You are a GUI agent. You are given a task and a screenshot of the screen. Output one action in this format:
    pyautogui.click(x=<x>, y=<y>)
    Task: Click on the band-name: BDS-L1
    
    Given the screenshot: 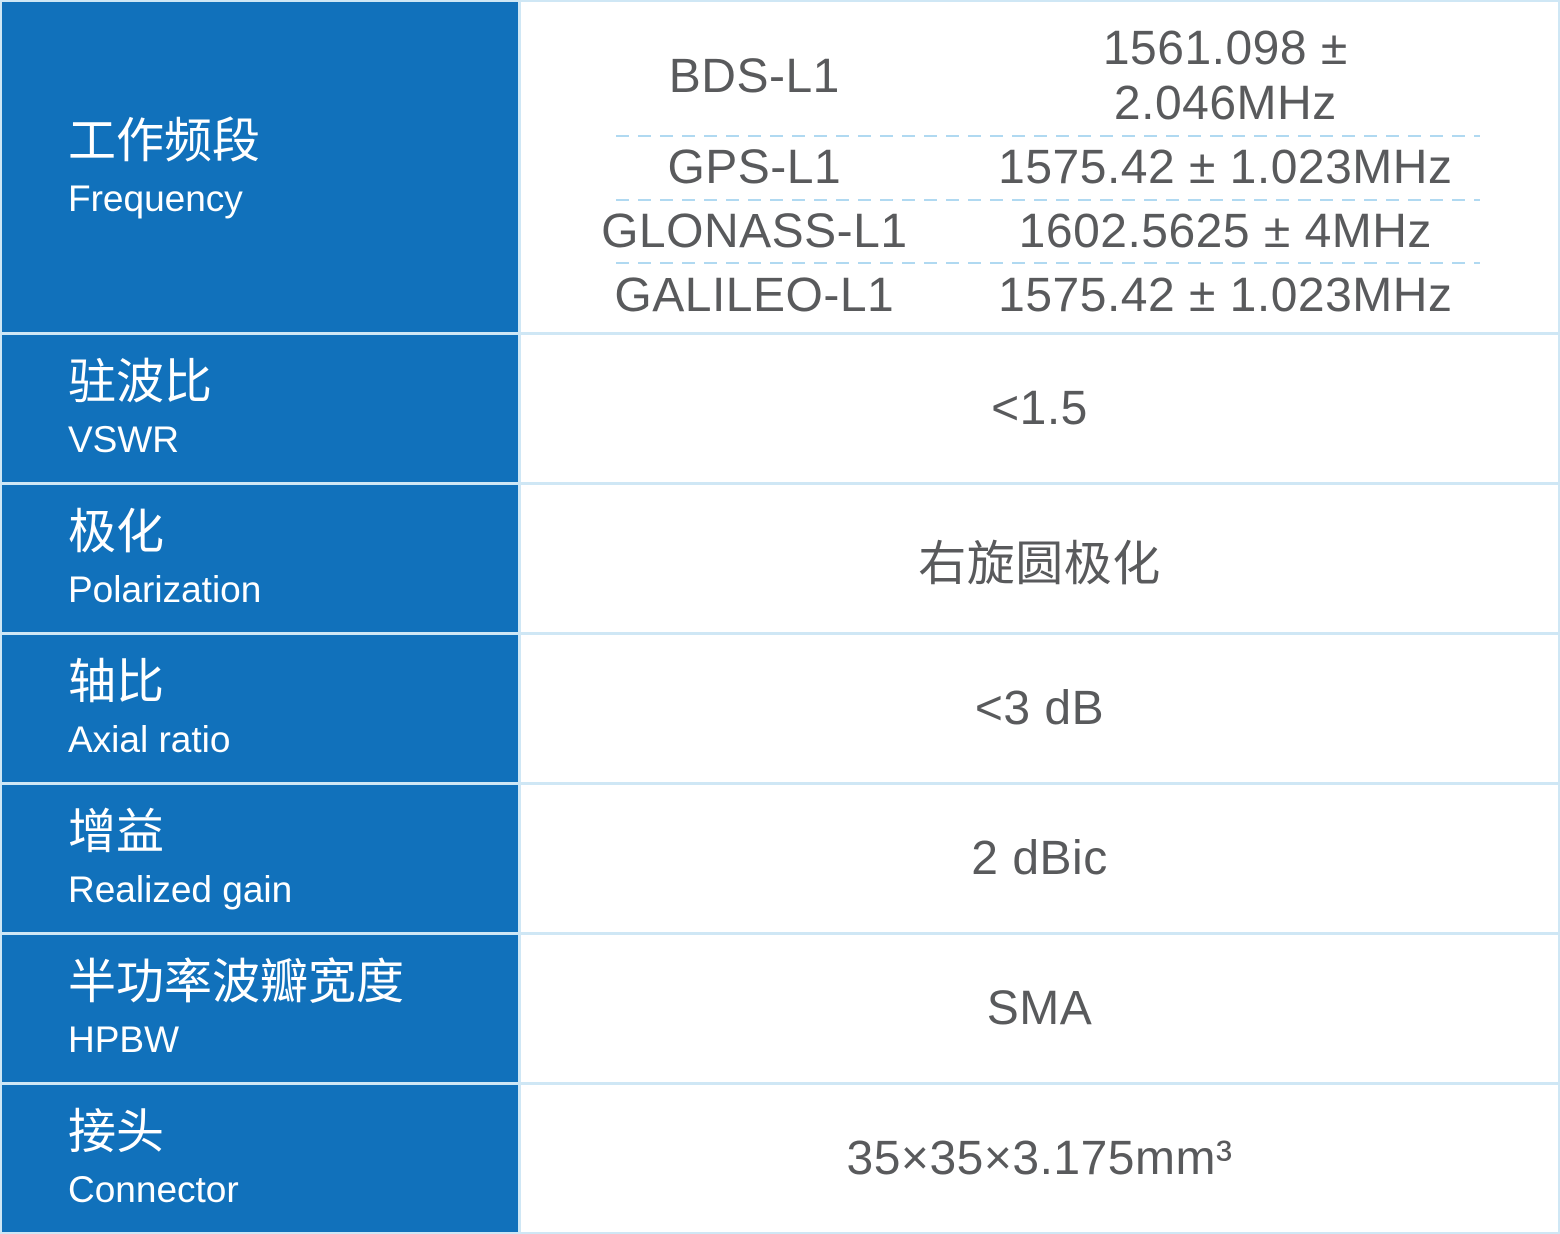 What is the action you would take?
    pyautogui.click(x=754, y=76)
    